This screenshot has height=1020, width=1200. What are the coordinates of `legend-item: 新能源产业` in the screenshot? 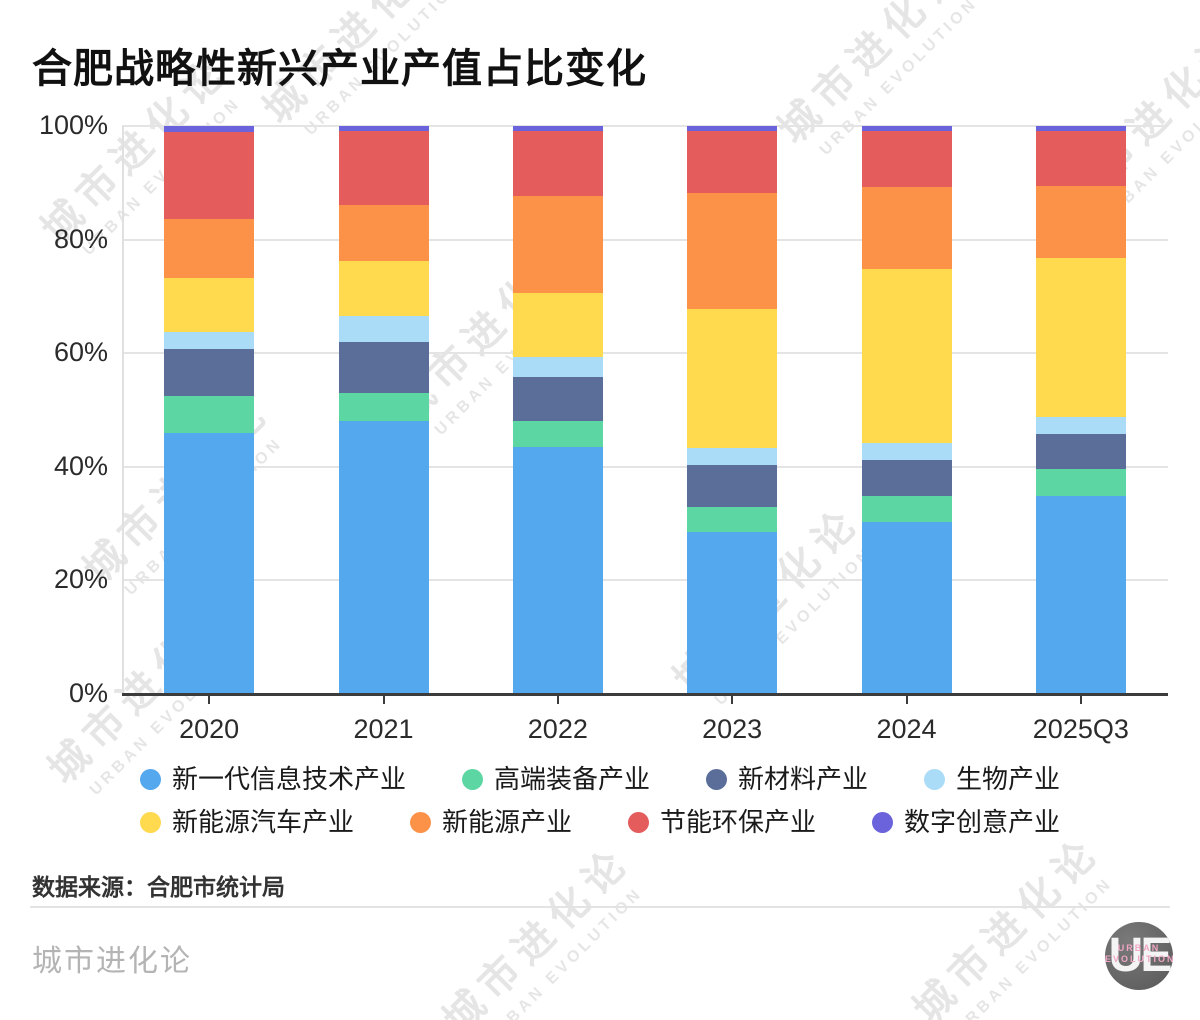 It's located at (491, 822).